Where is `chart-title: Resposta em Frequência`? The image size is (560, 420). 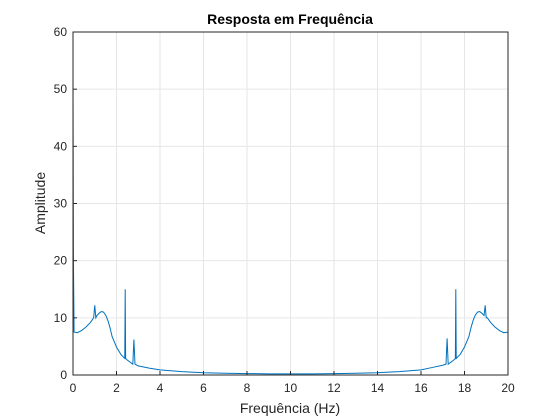 chart-title: Resposta em Frequência is located at coordinates (290, 19).